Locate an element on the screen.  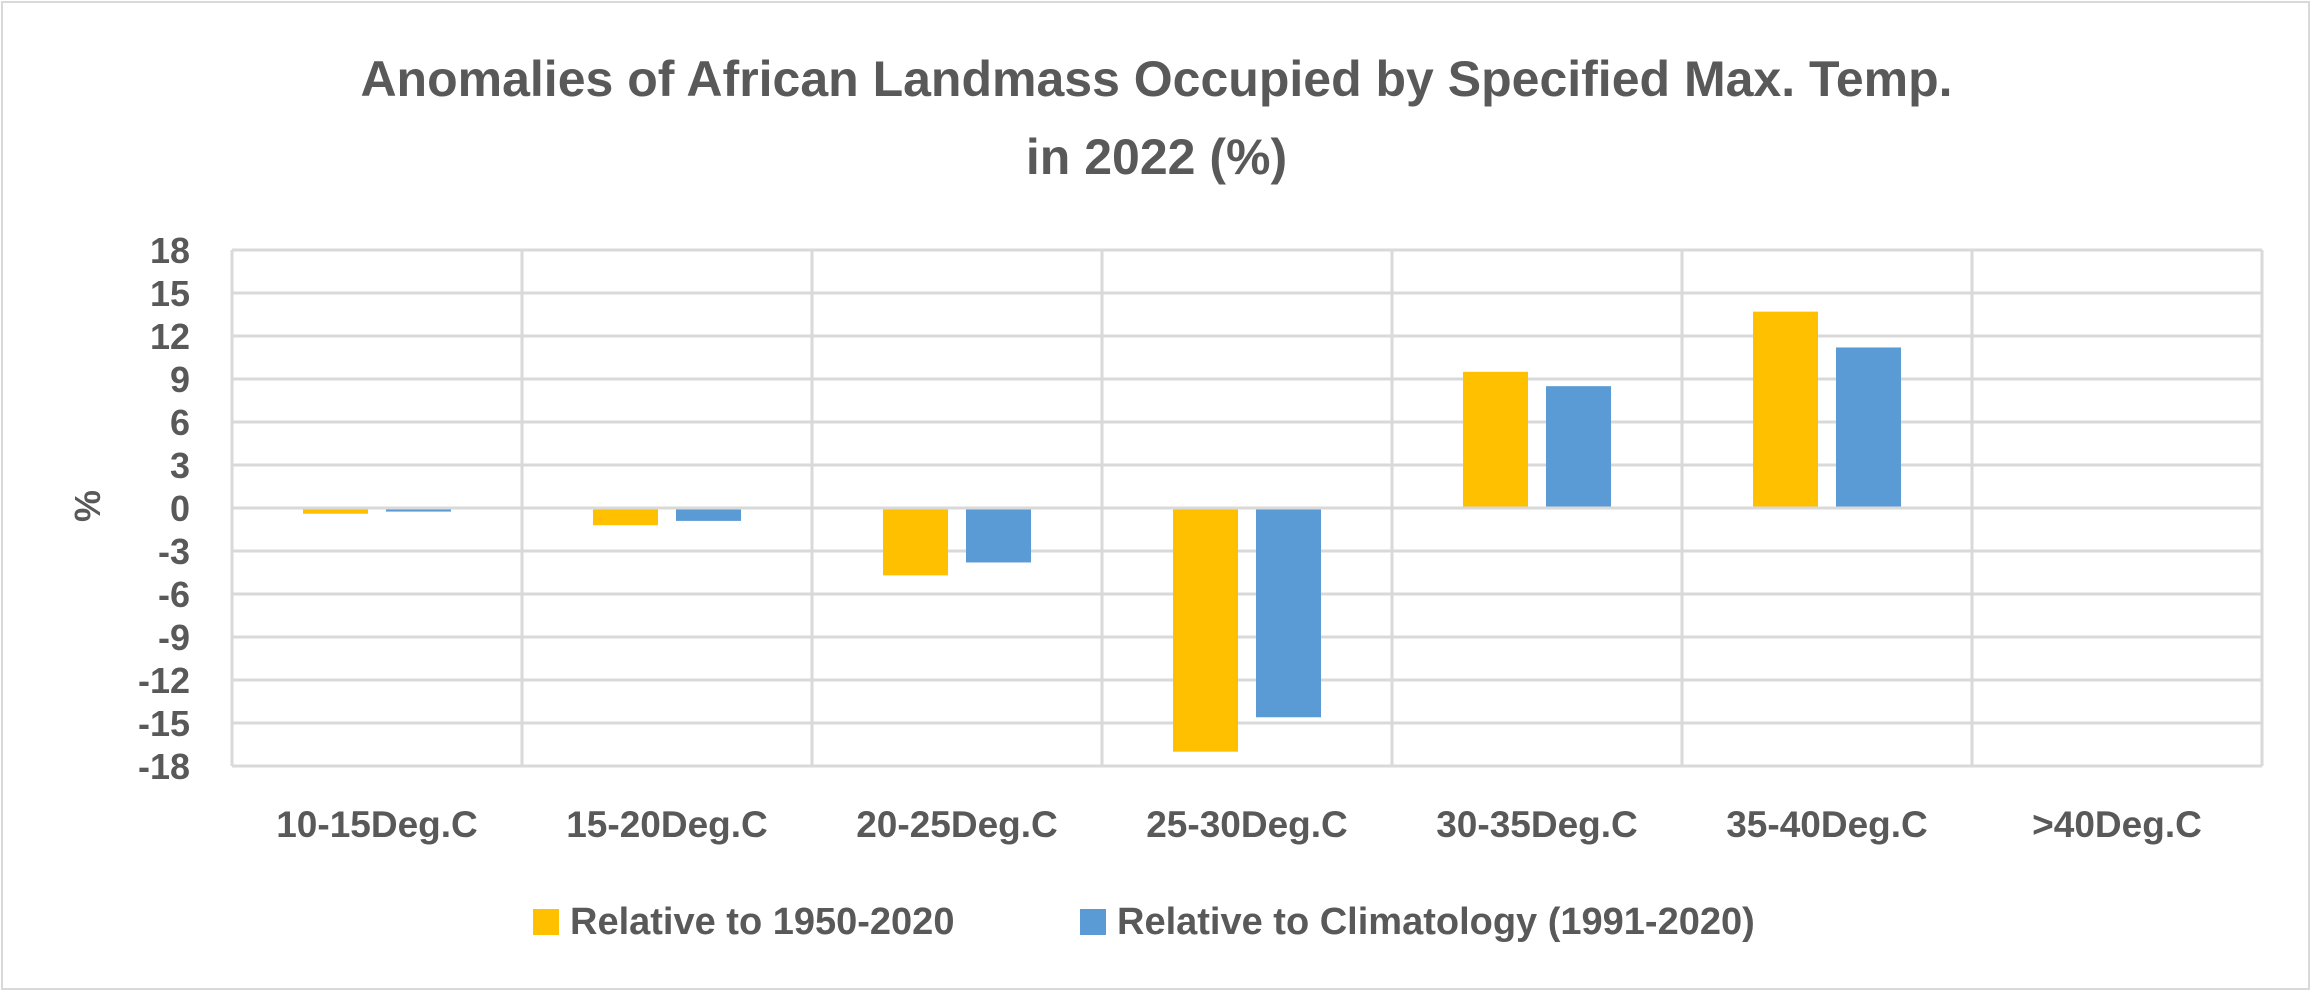
x-category-label: >40Deg.C is located at coordinates (2117, 824).